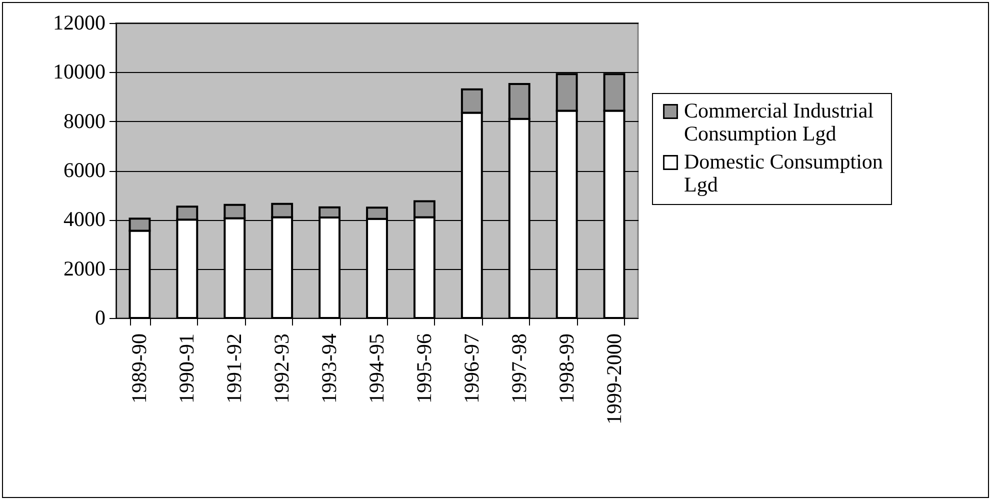  Describe the element at coordinates (100, 318) in the screenshot. I see `y-tick-label: 0` at that location.